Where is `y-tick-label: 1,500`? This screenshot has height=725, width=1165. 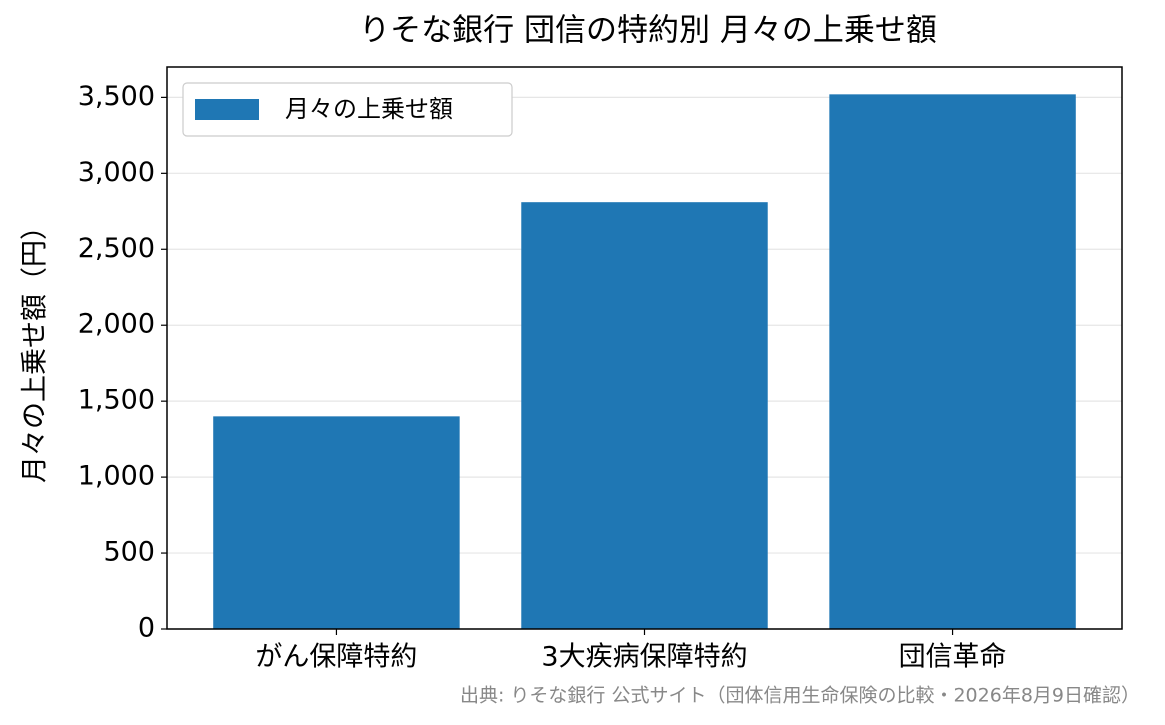
y-tick-label: 1,500 is located at coordinates (116, 400).